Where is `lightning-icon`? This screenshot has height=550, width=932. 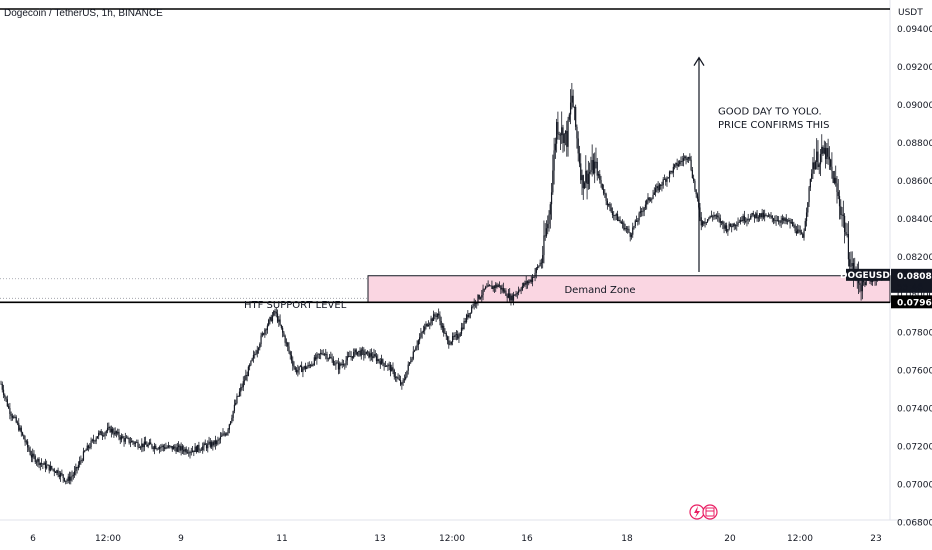
lightning-icon is located at coordinates (697, 512).